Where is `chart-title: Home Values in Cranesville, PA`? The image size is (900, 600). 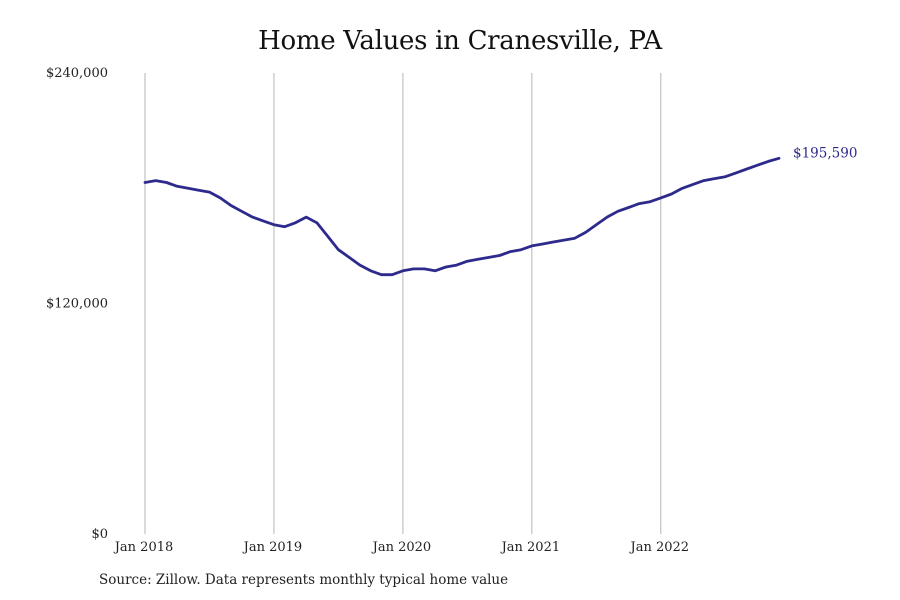
chart-title: Home Values in Cranesville, PA is located at coordinates (460, 41).